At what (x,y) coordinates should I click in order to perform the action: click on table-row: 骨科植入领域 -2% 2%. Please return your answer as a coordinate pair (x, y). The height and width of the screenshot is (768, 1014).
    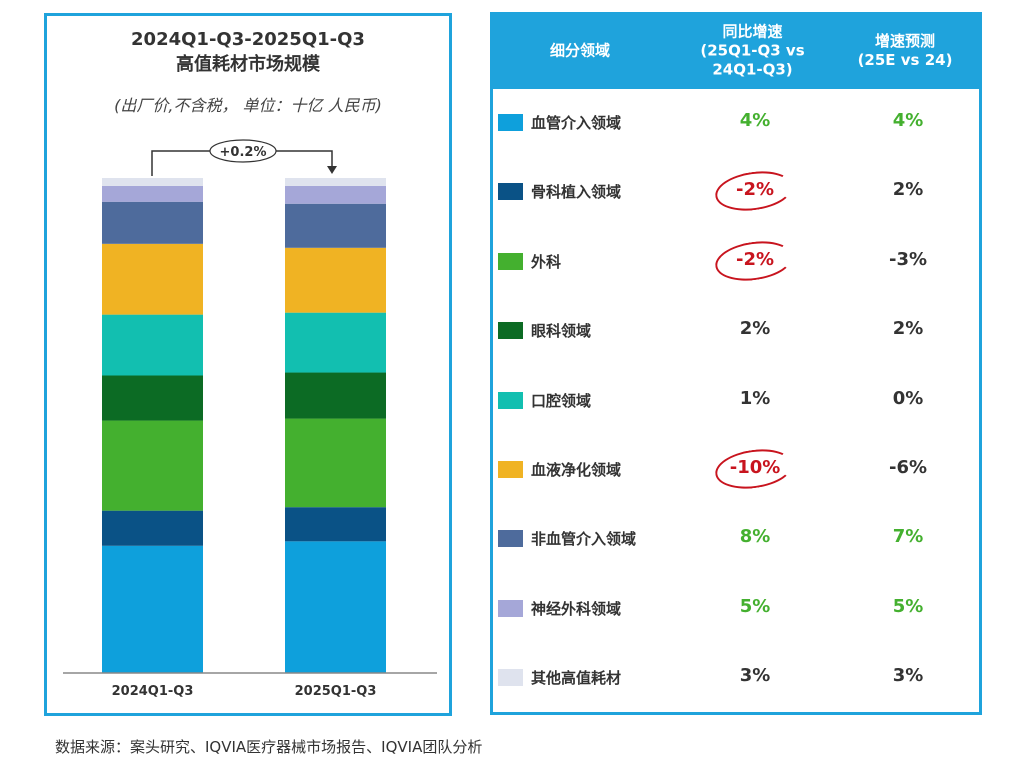
    Looking at the image, I should click on (736, 191).